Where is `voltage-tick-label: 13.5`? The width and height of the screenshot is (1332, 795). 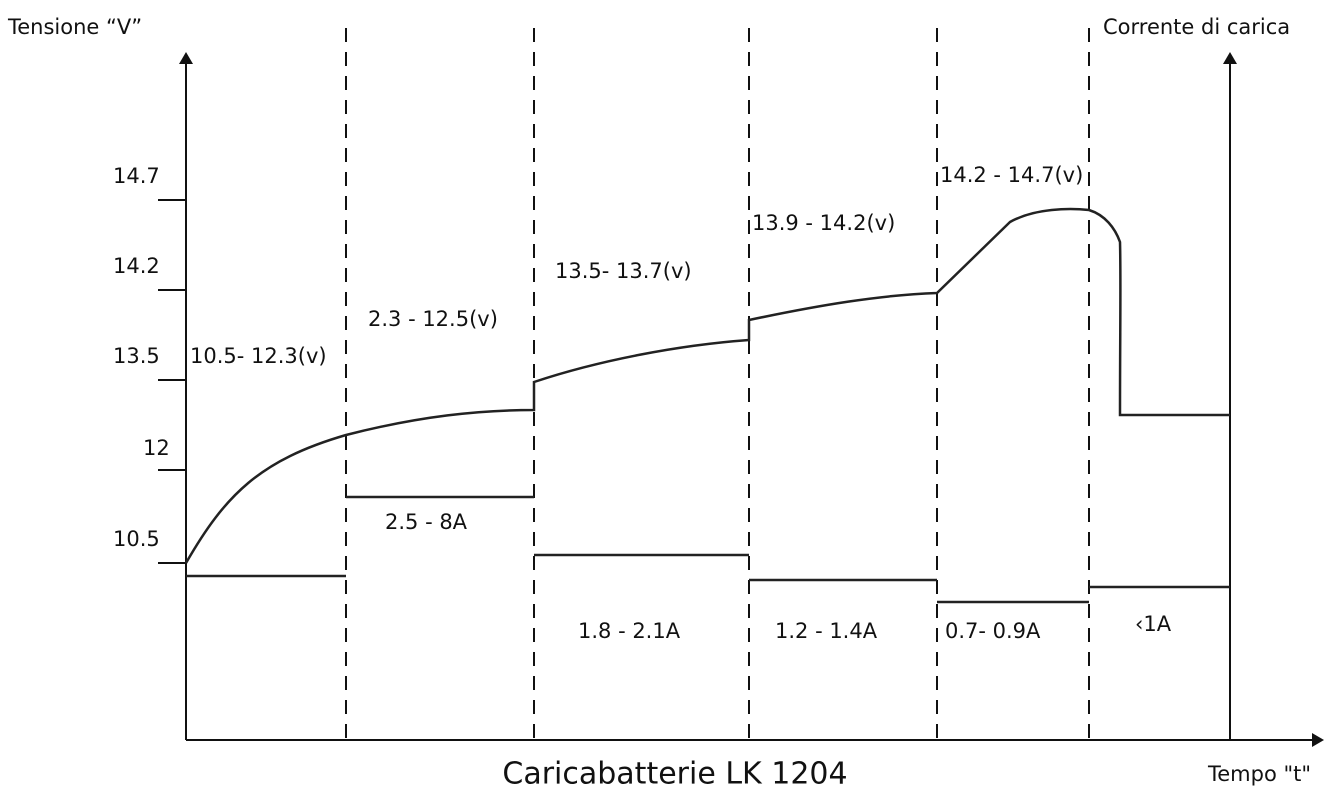 voltage-tick-label: 13.5 is located at coordinates (136, 356).